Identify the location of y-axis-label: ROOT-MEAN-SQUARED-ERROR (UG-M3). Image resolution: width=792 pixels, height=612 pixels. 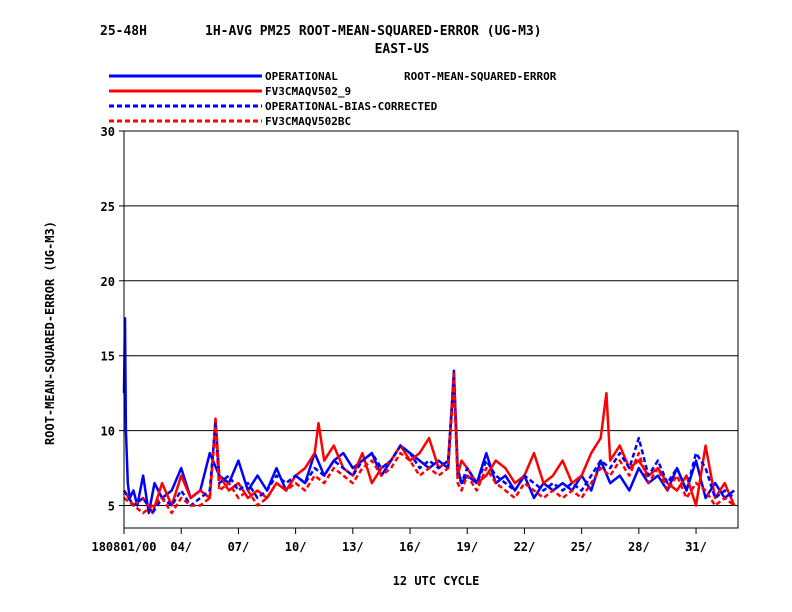
(50, 333).